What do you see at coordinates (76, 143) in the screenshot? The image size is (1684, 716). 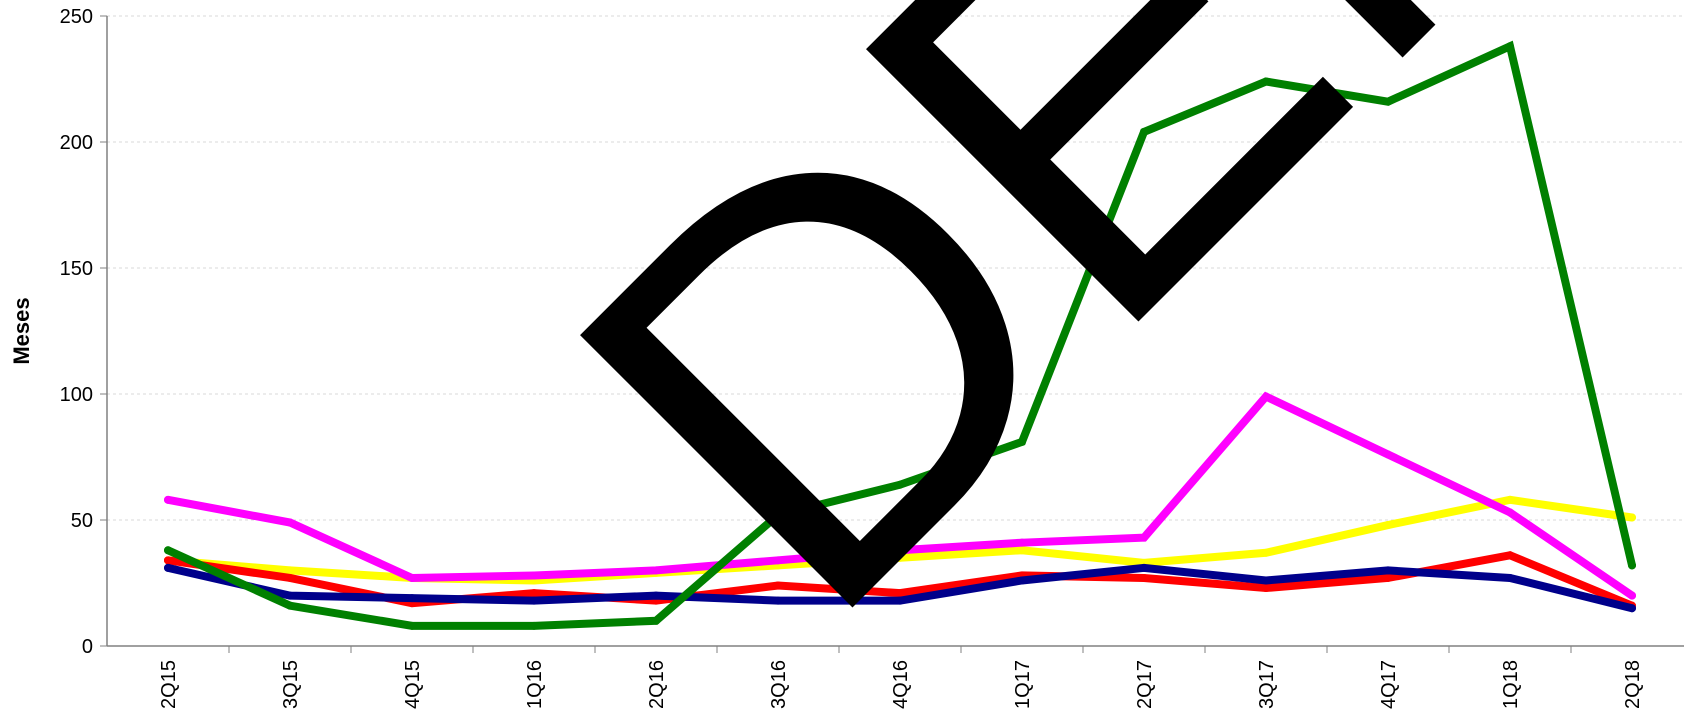 I see `y-tick-label: 200` at bounding box center [76, 143].